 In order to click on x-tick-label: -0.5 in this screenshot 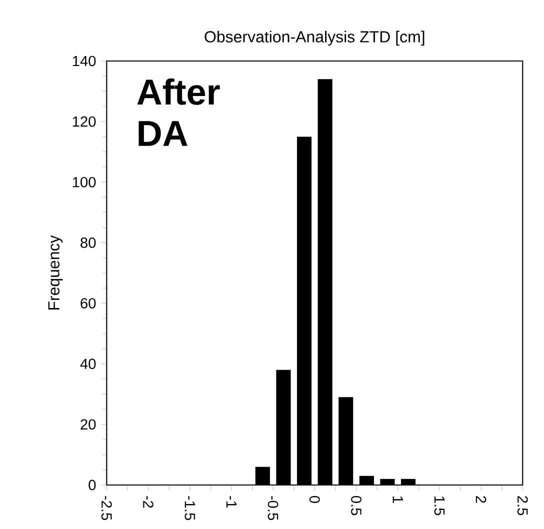, I will do `click(273, 508)`.